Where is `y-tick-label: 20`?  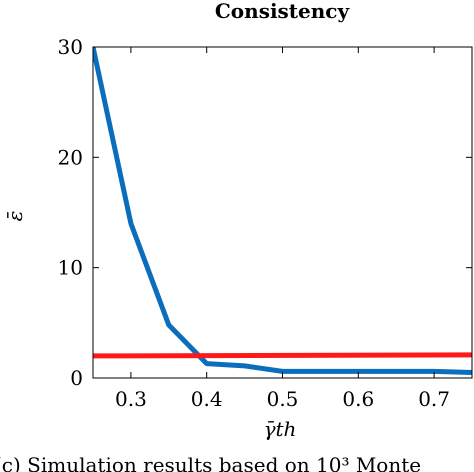 y-tick-label: 20 is located at coordinates (70, 157).